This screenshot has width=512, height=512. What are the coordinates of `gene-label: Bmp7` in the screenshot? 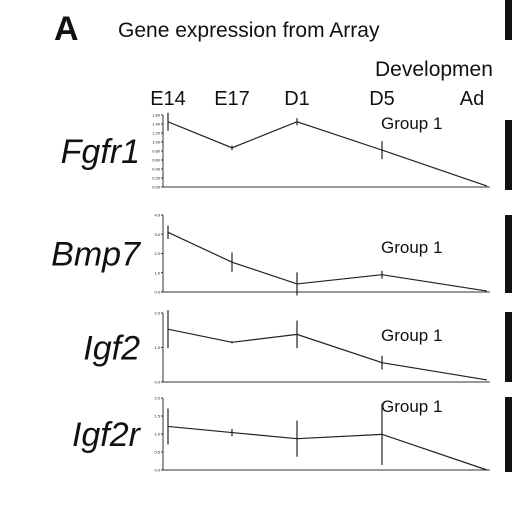 It's located at (96, 255).